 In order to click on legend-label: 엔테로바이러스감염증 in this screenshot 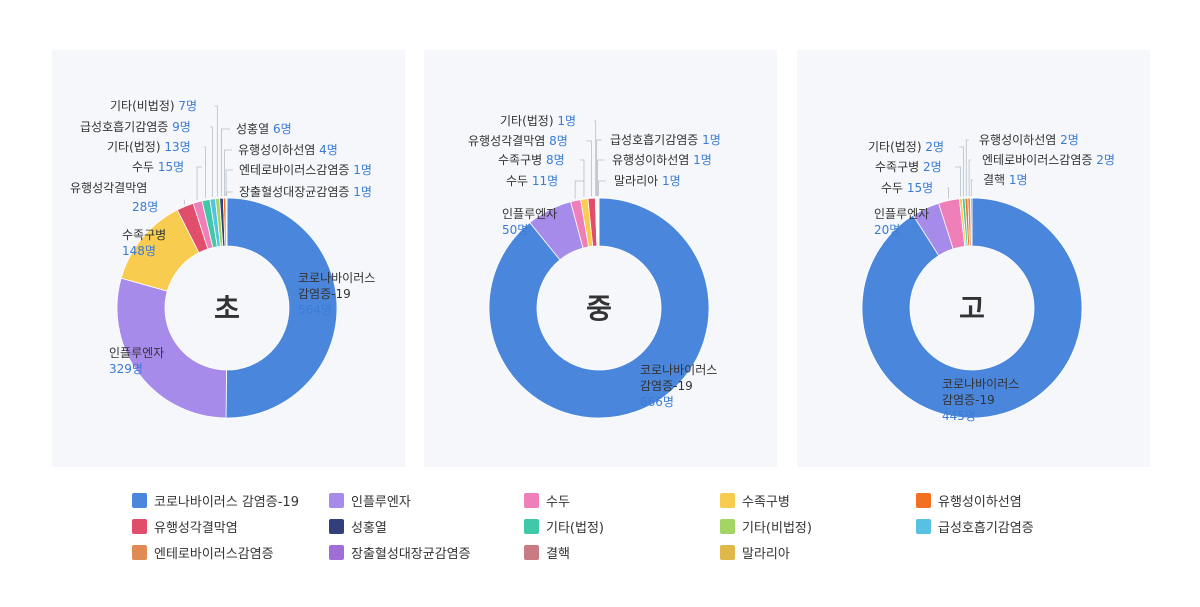, I will do `click(214, 554)`.